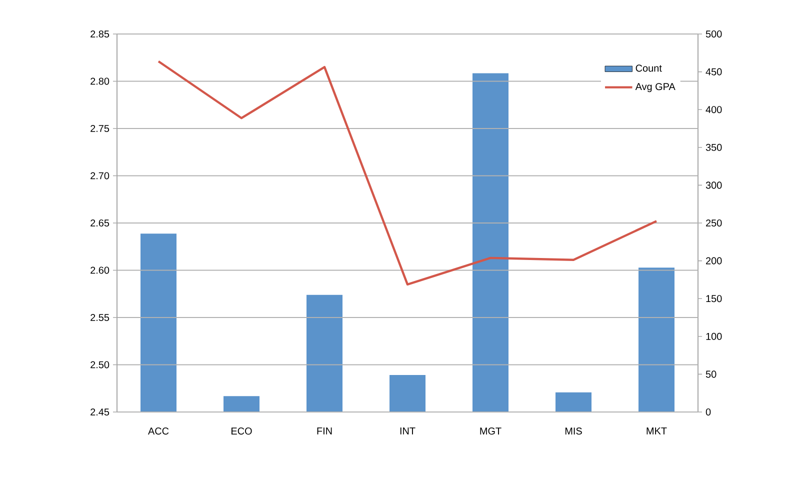 This screenshot has width=785, height=479. Describe the element at coordinates (714, 185) in the screenshot. I see `y2-tick-label: 300` at that location.